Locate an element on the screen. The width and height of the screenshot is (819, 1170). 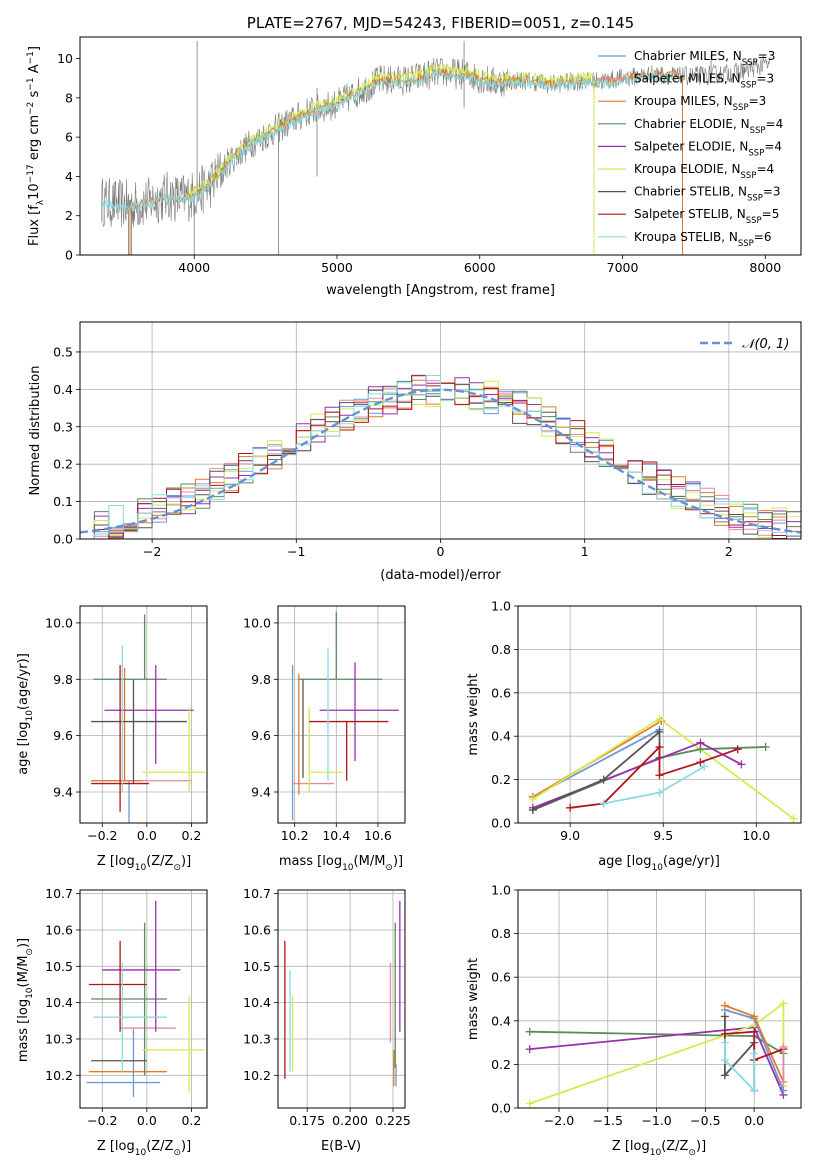
y-tick-label: 10.4 is located at coordinates (59, 1002).